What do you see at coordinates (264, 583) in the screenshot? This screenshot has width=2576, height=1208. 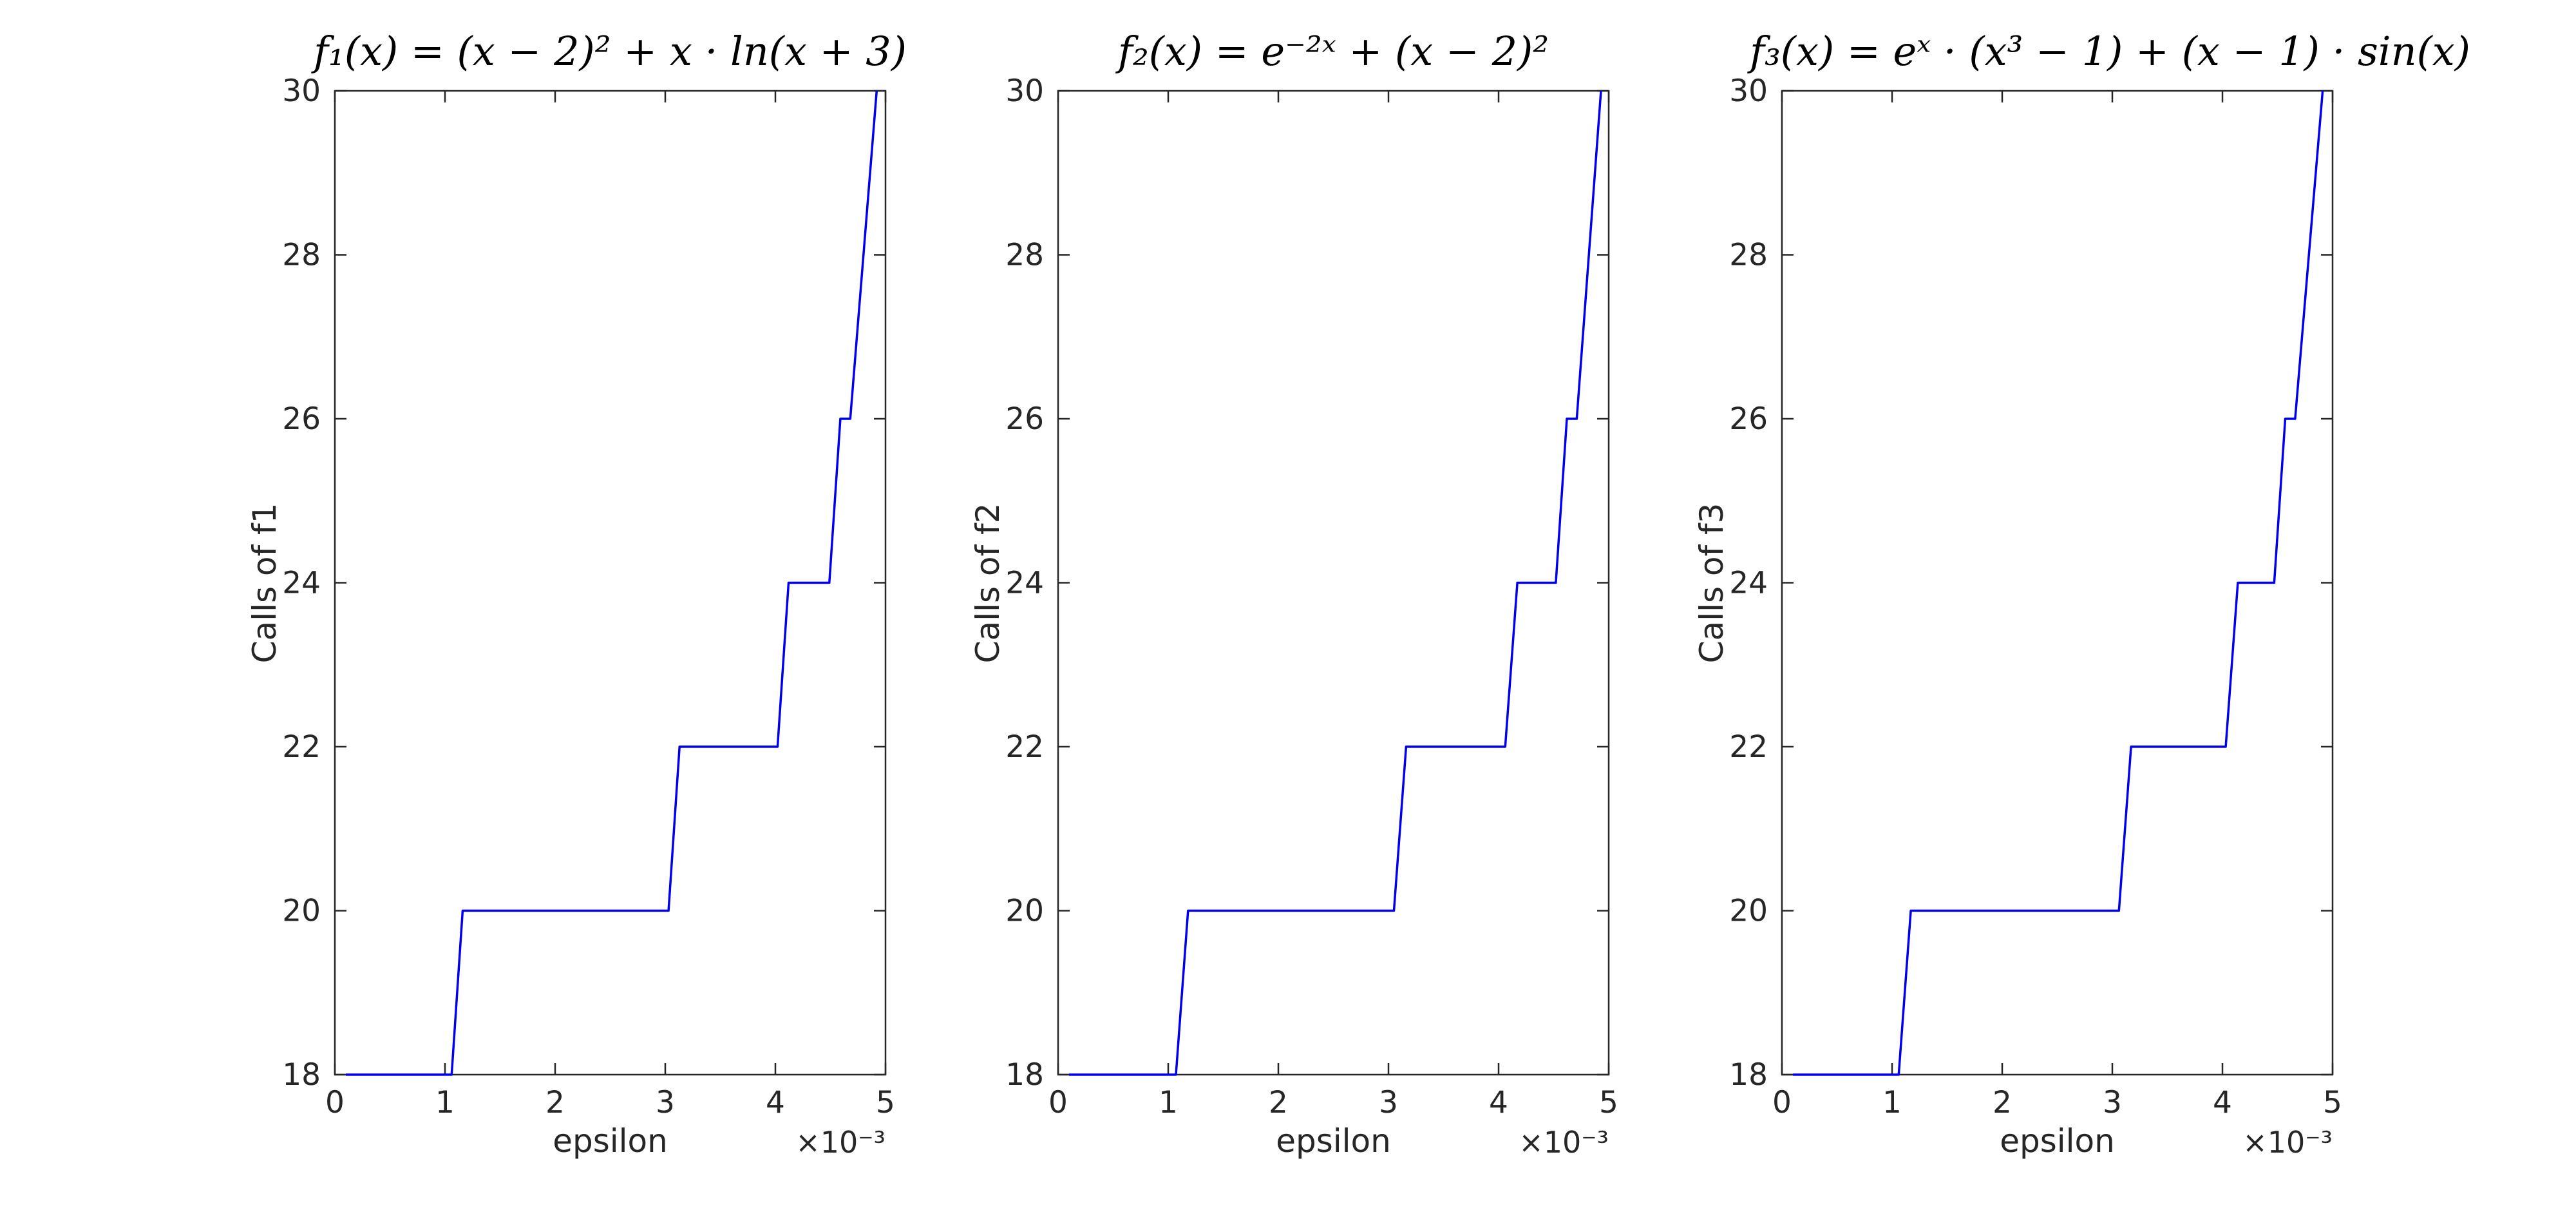 I see `y-axis-label: Calls of f1` at bounding box center [264, 583].